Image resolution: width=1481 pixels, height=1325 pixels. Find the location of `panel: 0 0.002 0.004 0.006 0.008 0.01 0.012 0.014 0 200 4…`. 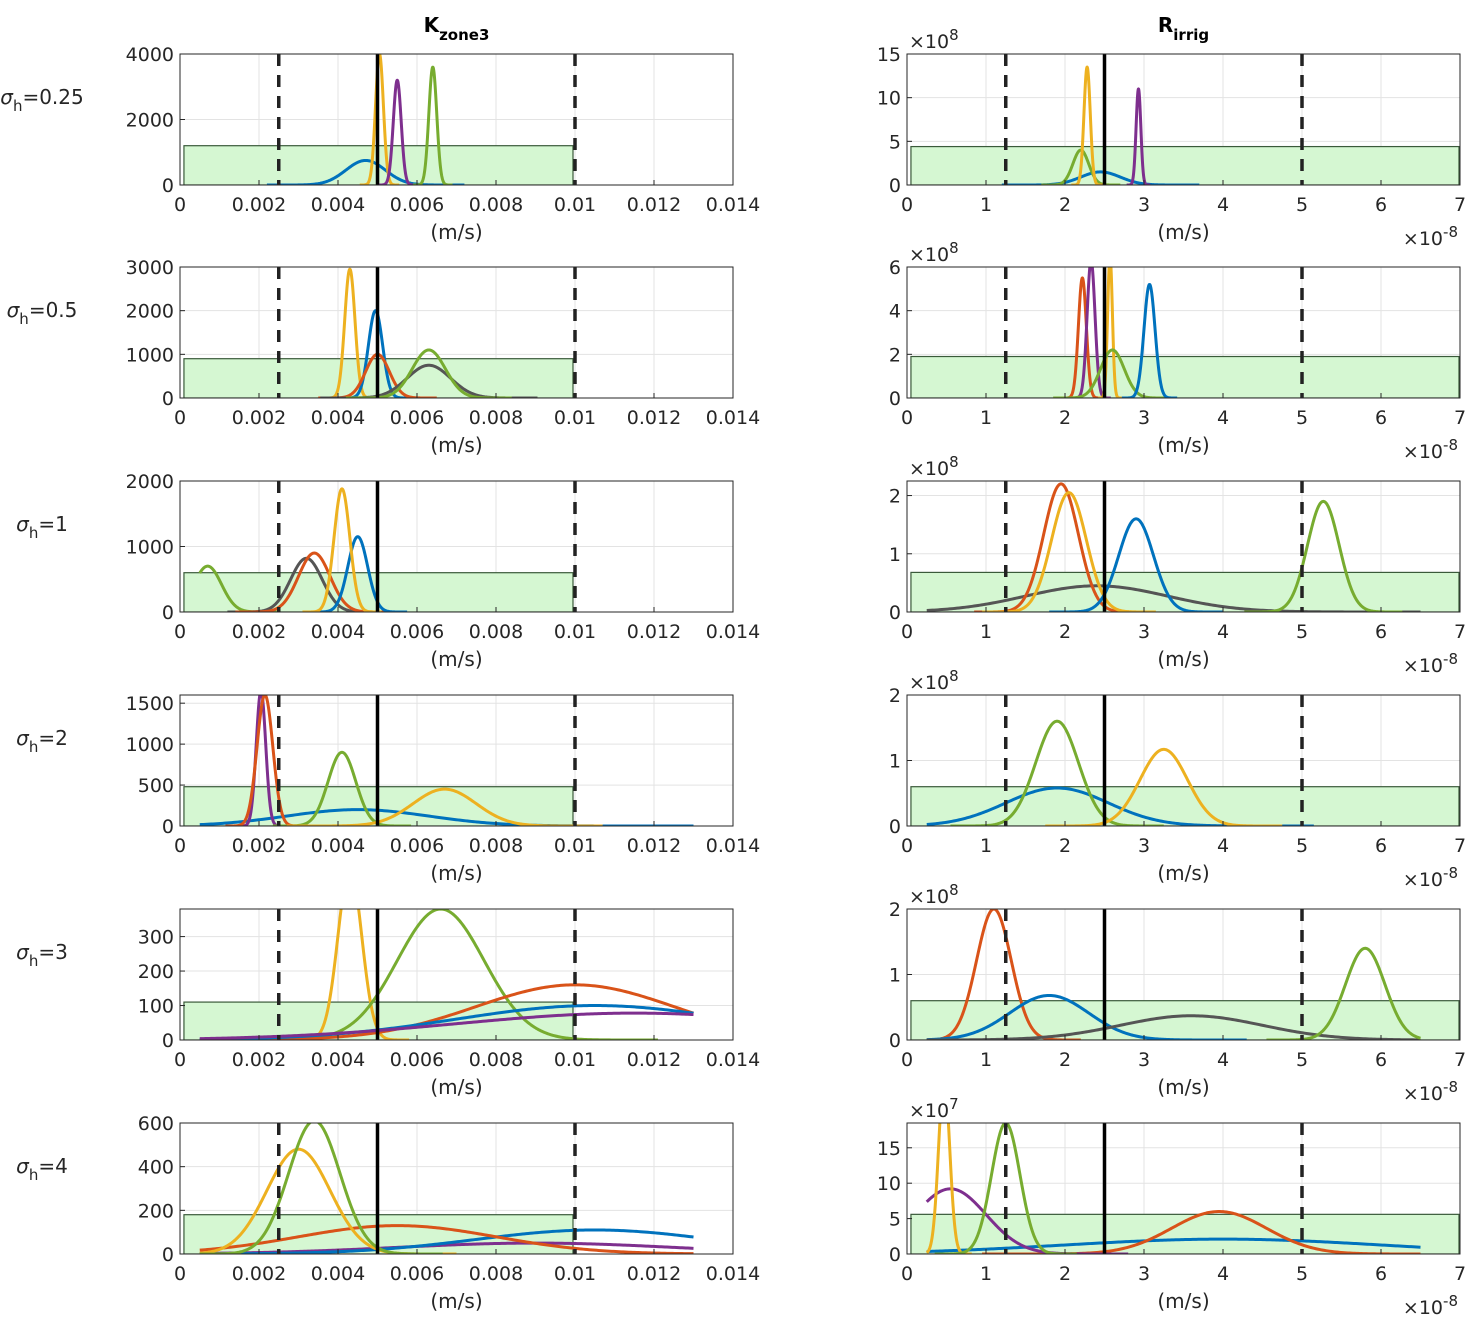

panel: 0 0.002 0.004 0.006 0.008 0.01 0.012 0.014 0 200 4… is located at coordinates (449, 1213).